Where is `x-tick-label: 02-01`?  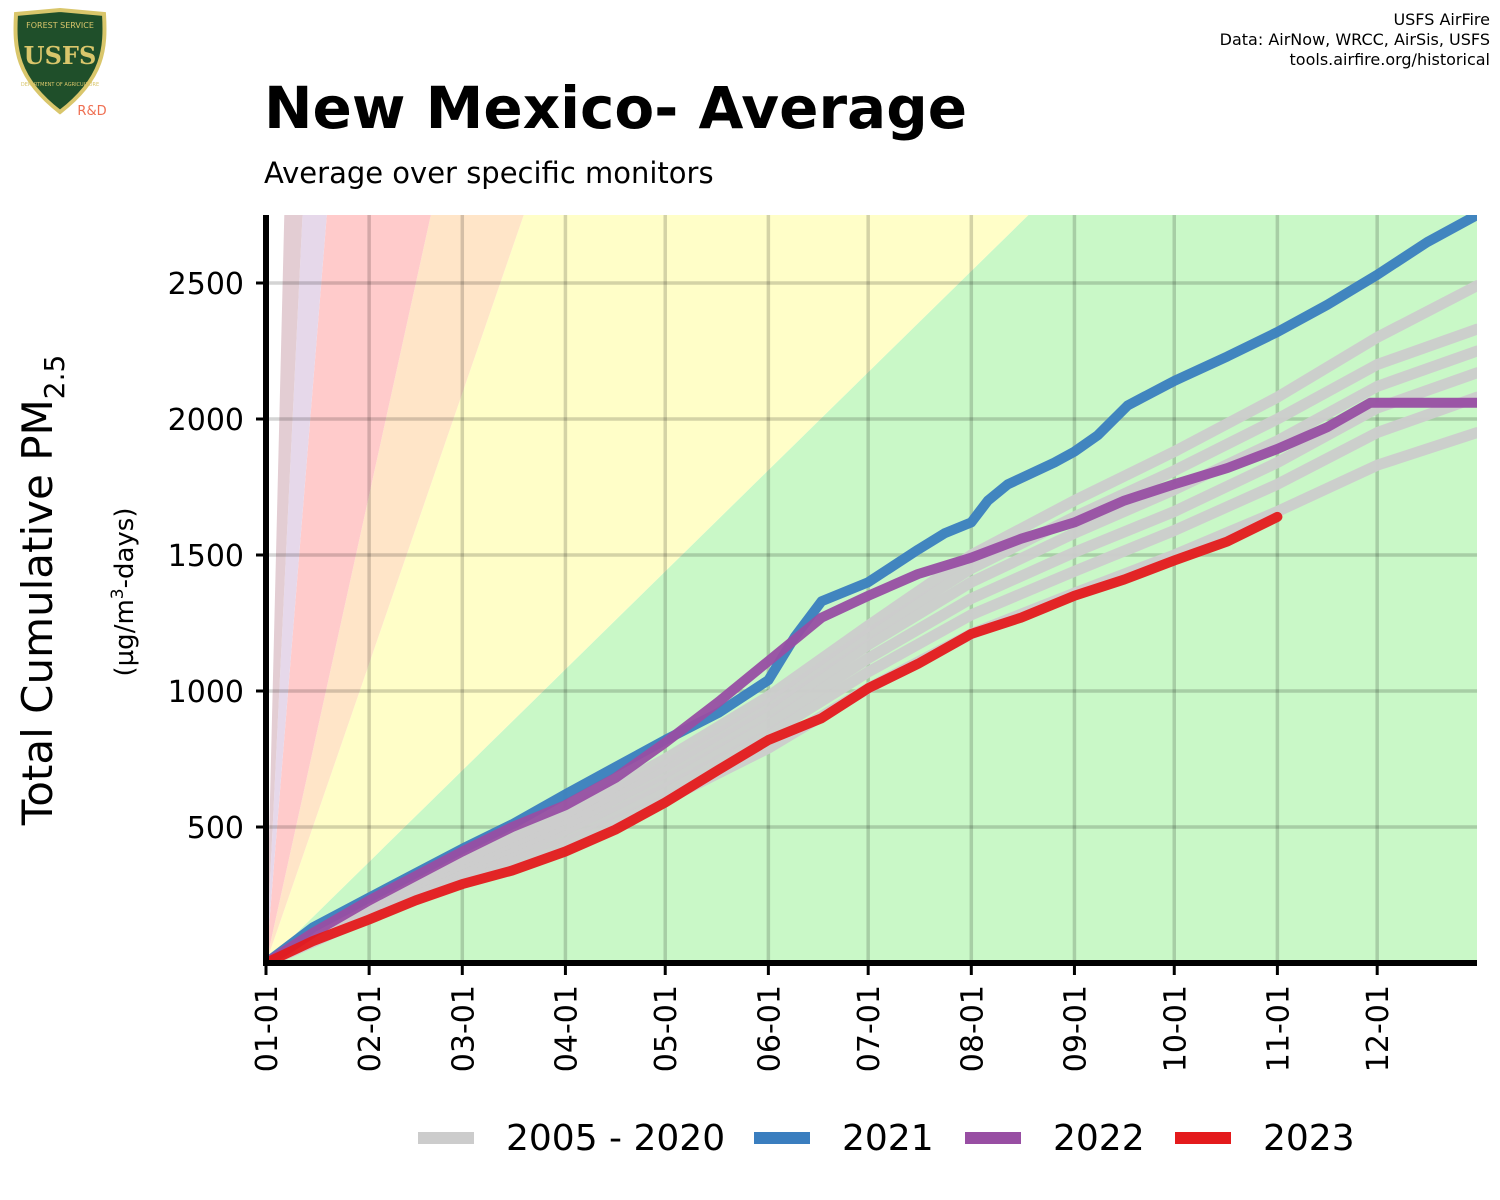
x-tick-label: 02-01 is located at coordinates (370, 1028).